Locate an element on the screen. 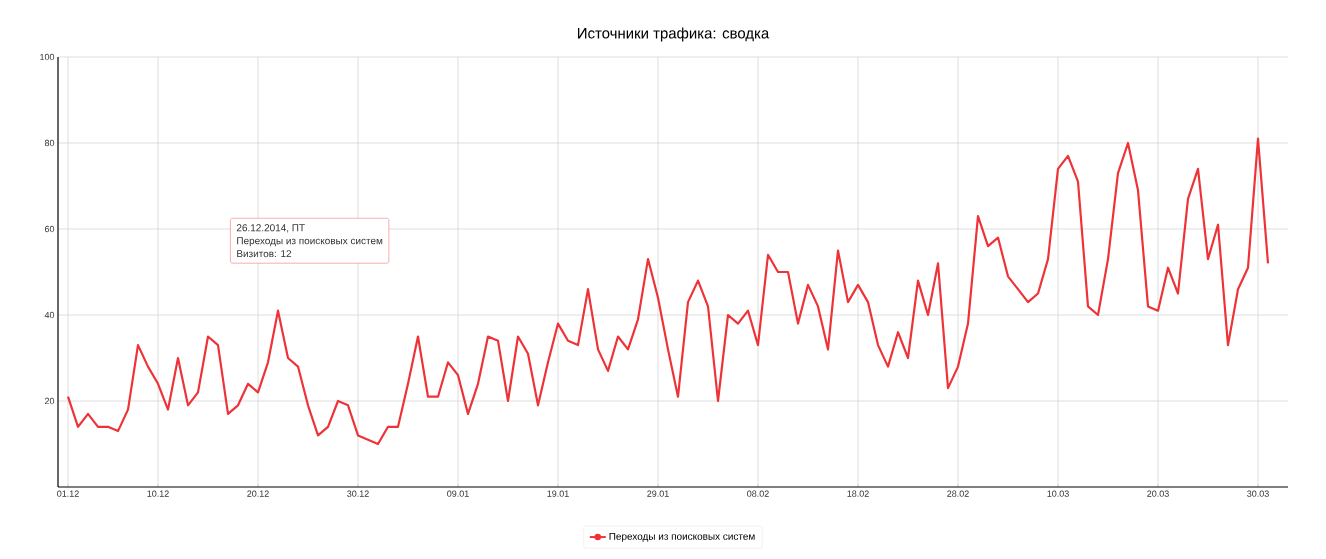 This screenshot has height=559, width=1326. x-tick-label: 08.02 is located at coordinates (758, 493).